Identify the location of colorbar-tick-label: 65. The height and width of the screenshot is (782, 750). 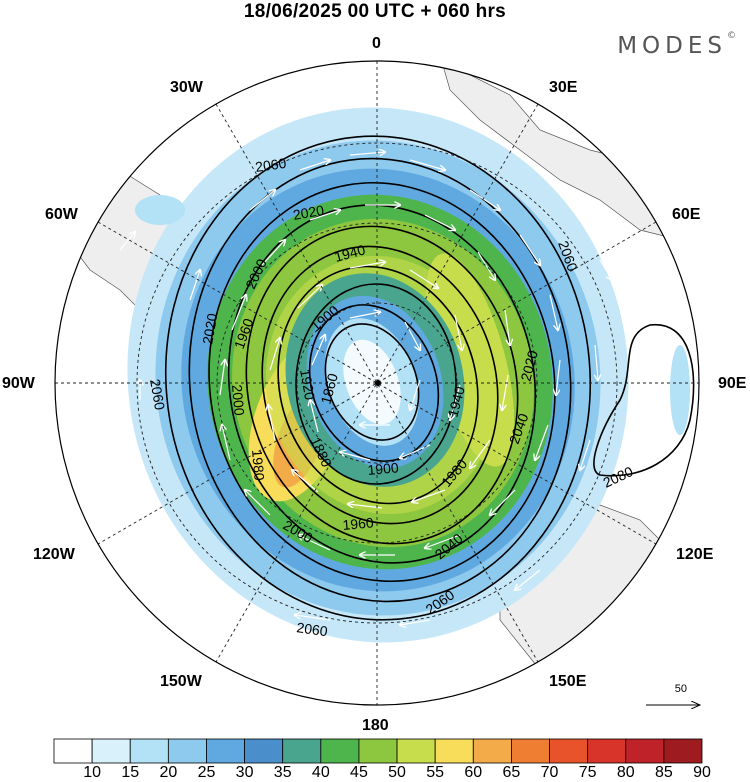
(511, 772).